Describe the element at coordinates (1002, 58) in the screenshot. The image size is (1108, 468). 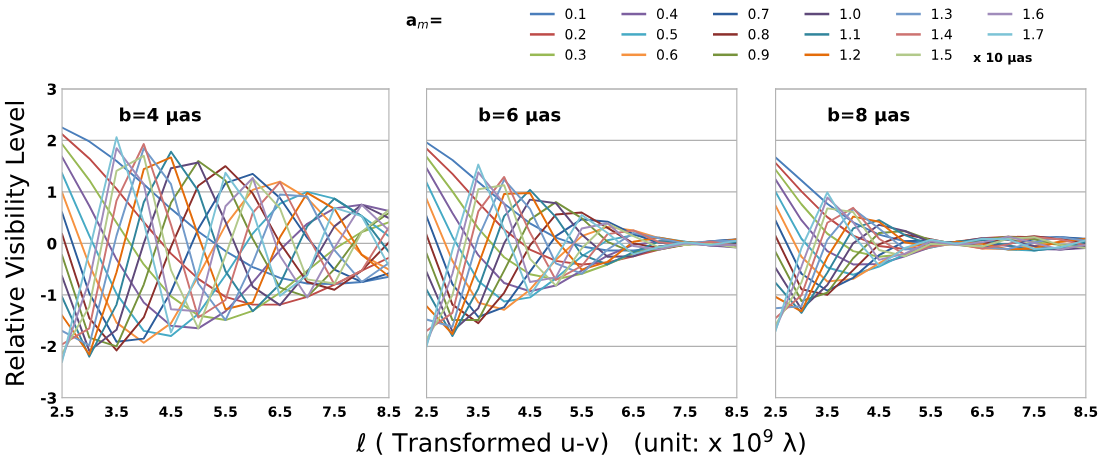
I see `text: x 10 μas` at that location.